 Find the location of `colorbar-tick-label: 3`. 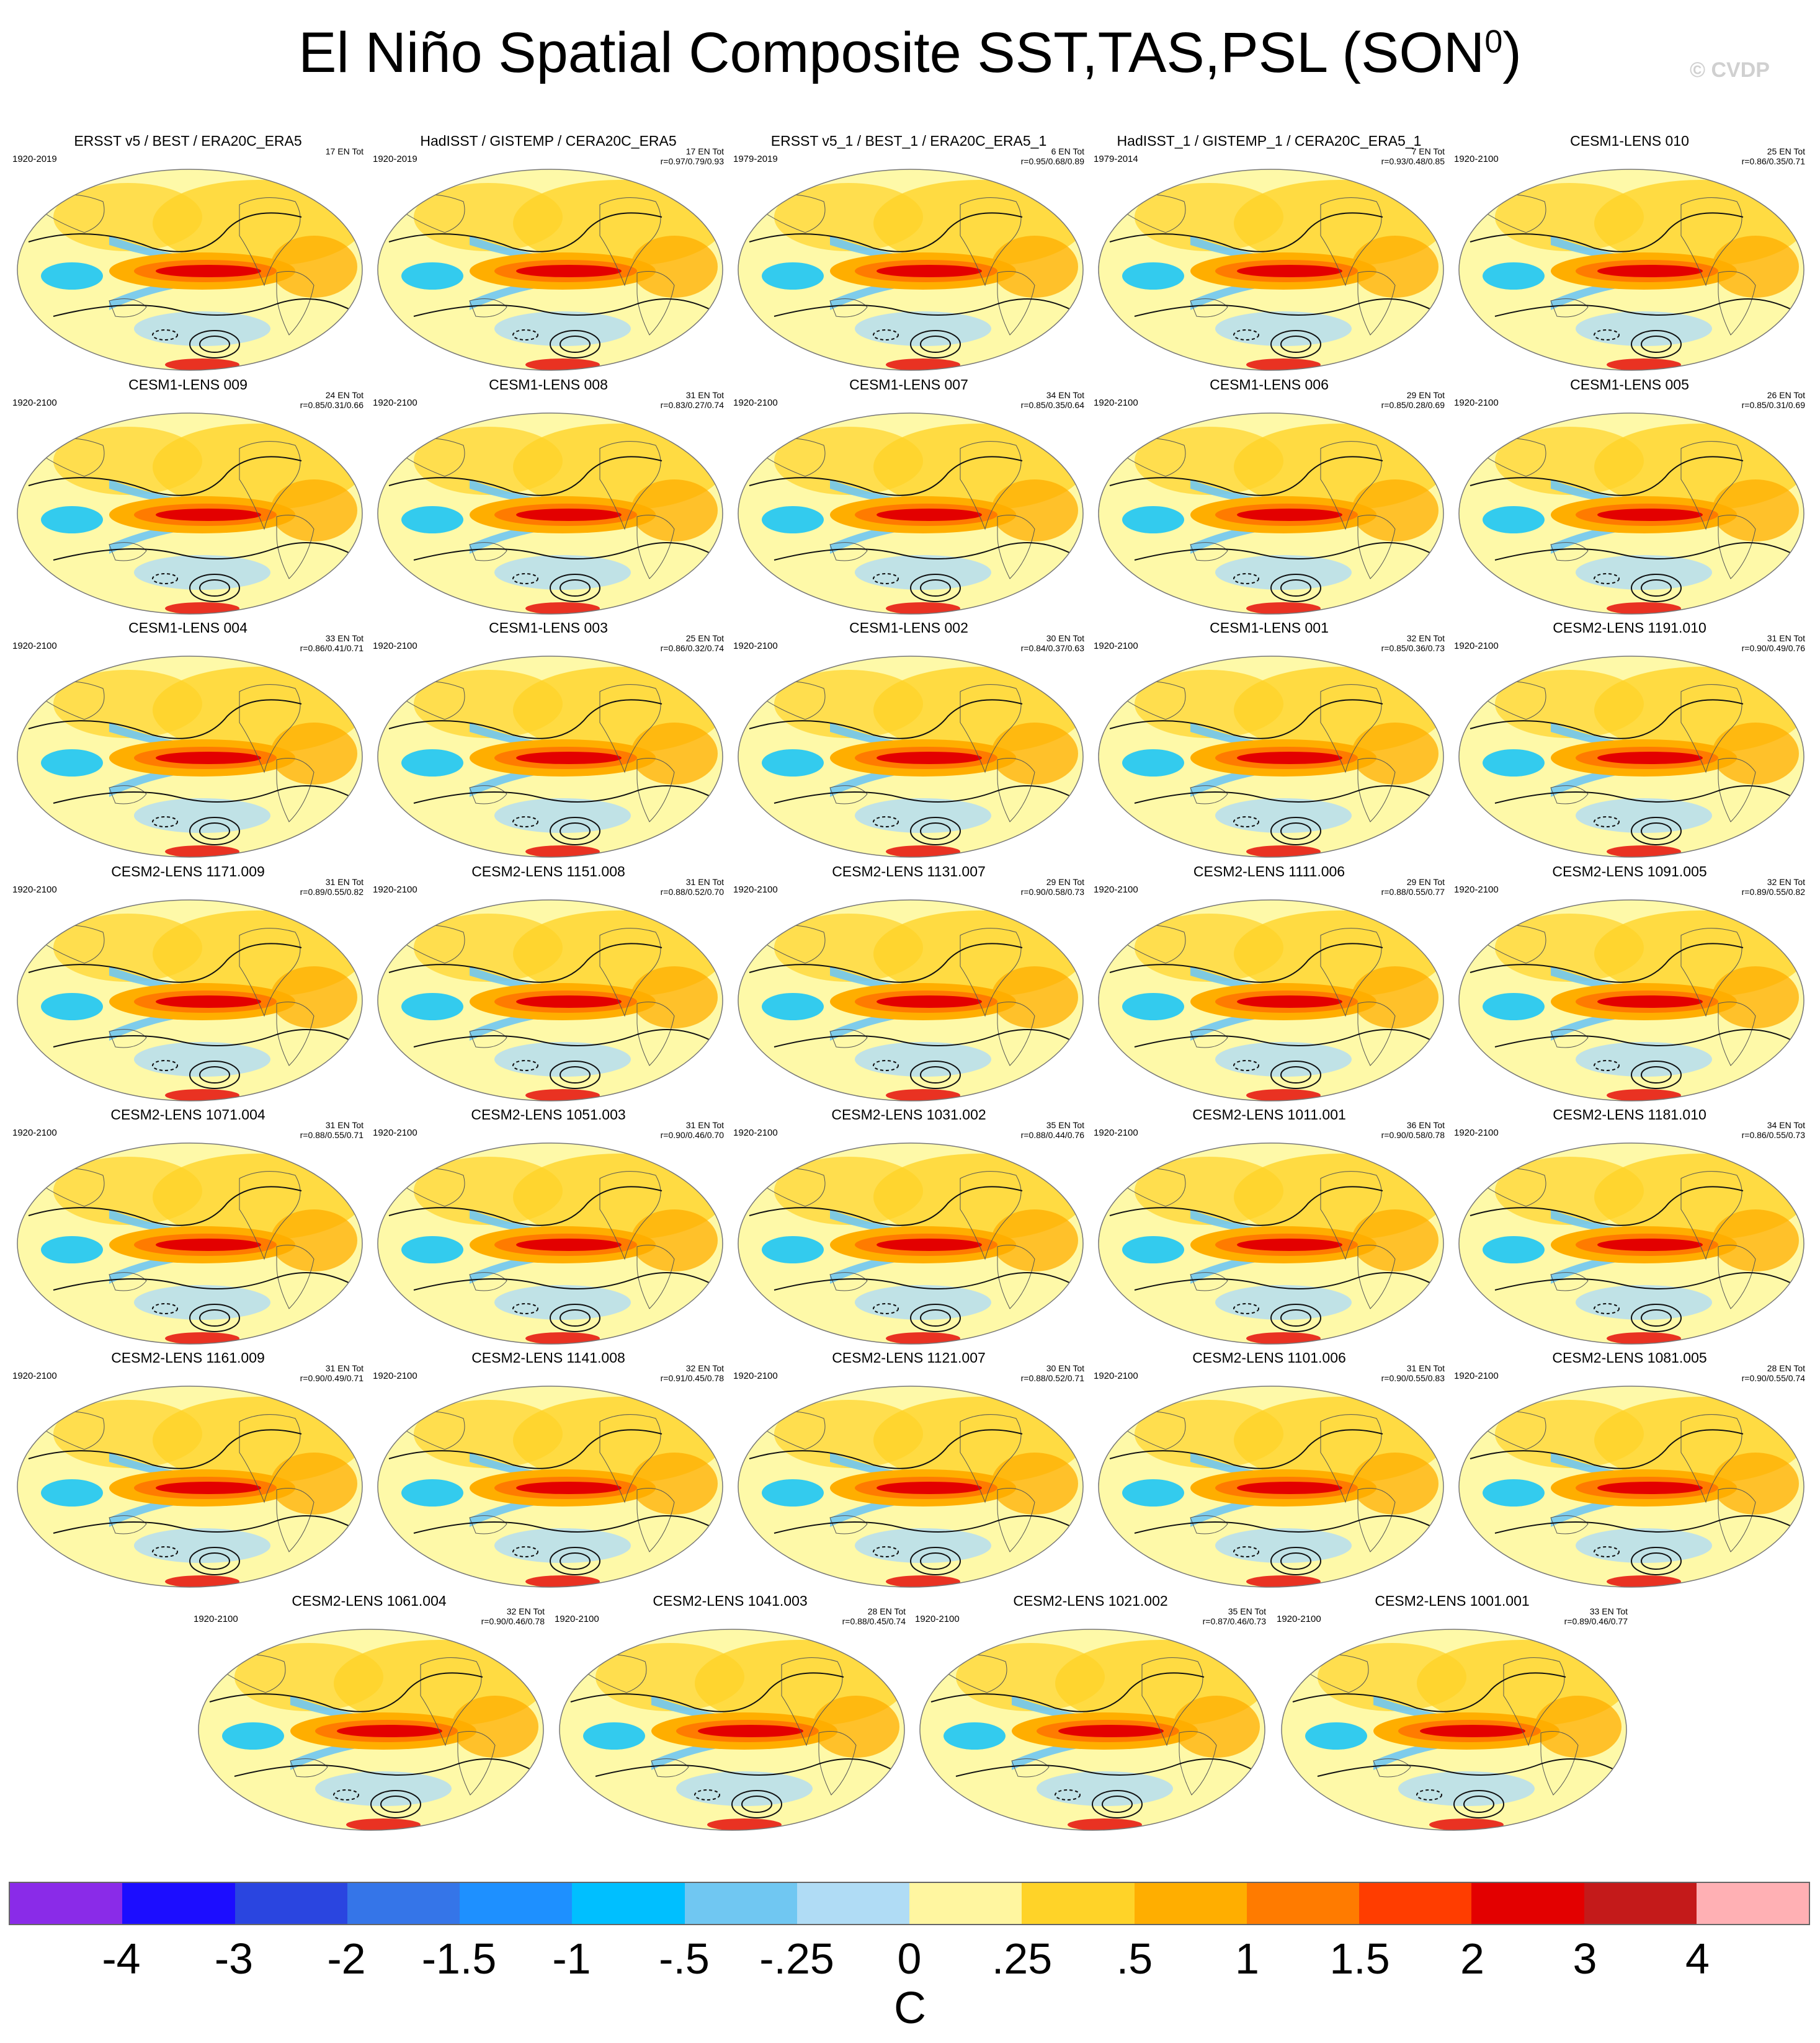

colorbar-tick-label: 3 is located at coordinates (1584, 1959).